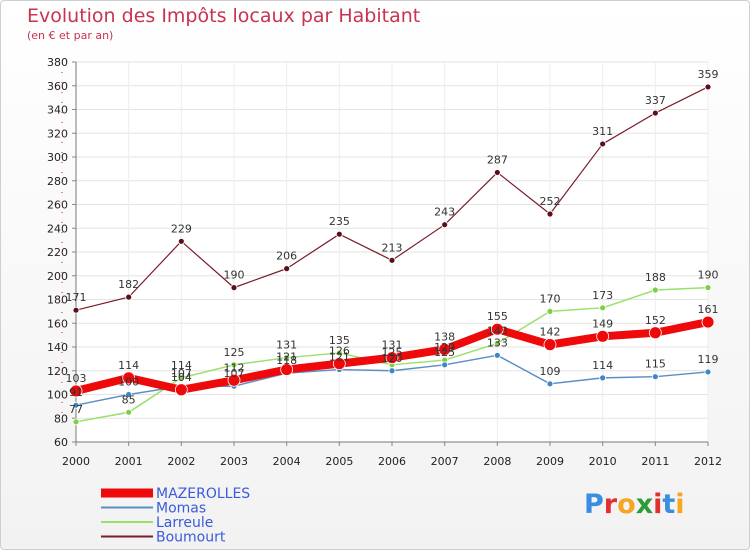 Image resolution: width=750 pixels, height=550 pixels. I want to click on y-tick-label: 260, so click(57, 205).